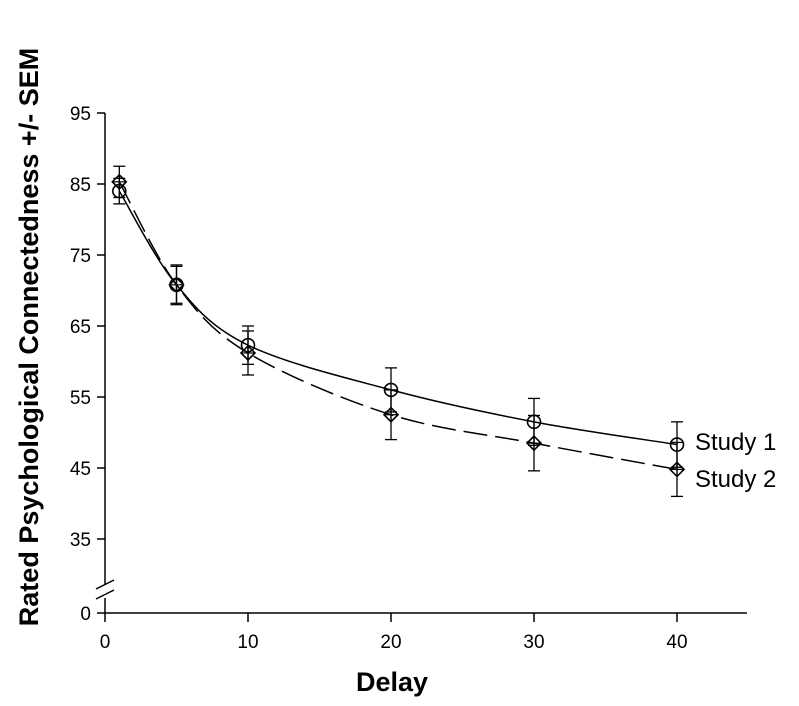 The image size is (799, 706). What do you see at coordinates (80, 469) in the screenshot?
I see `y-tick-label: 45` at bounding box center [80, 469].